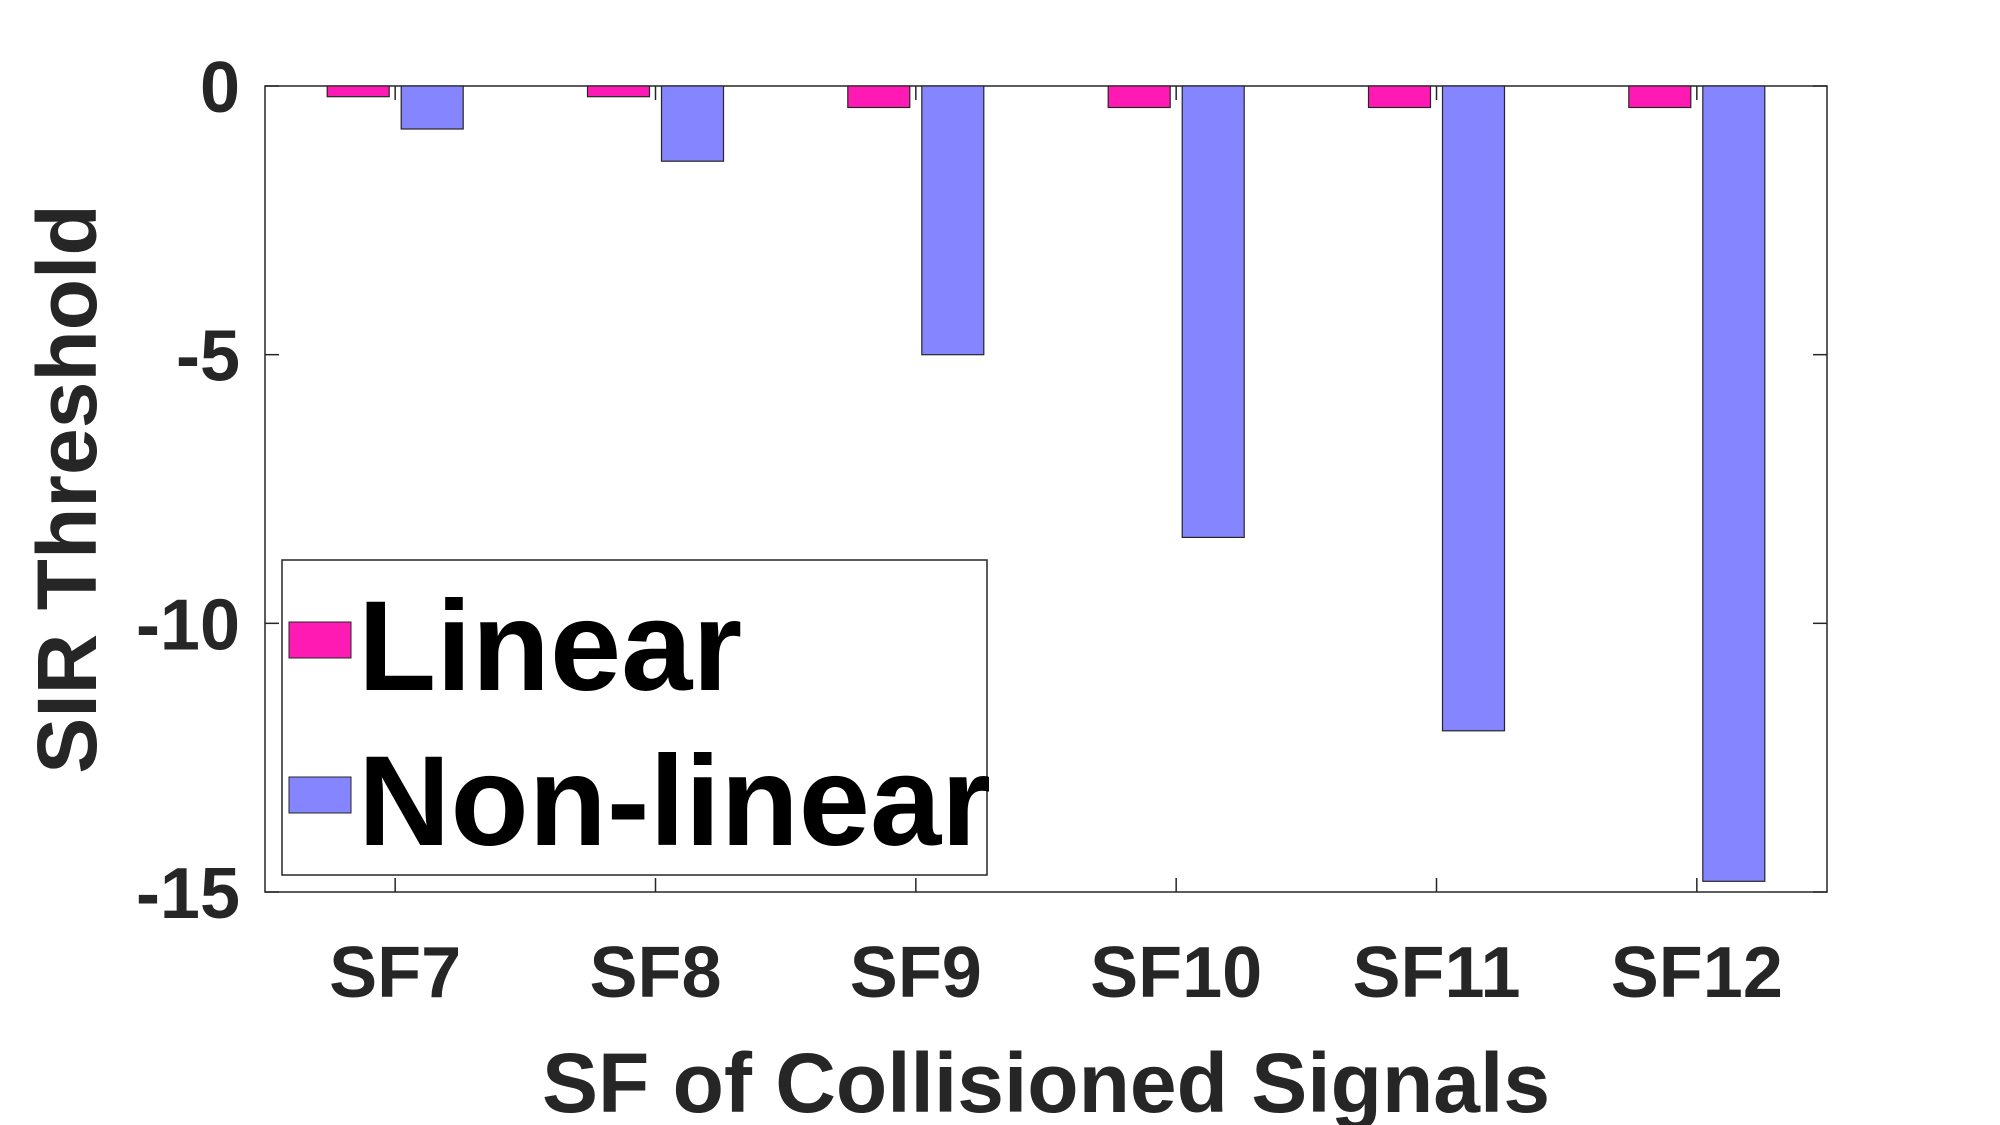 This screenshot has height=1125, width=2000. I want to click on bar-non-linear-sf10, so click(1213, 311).